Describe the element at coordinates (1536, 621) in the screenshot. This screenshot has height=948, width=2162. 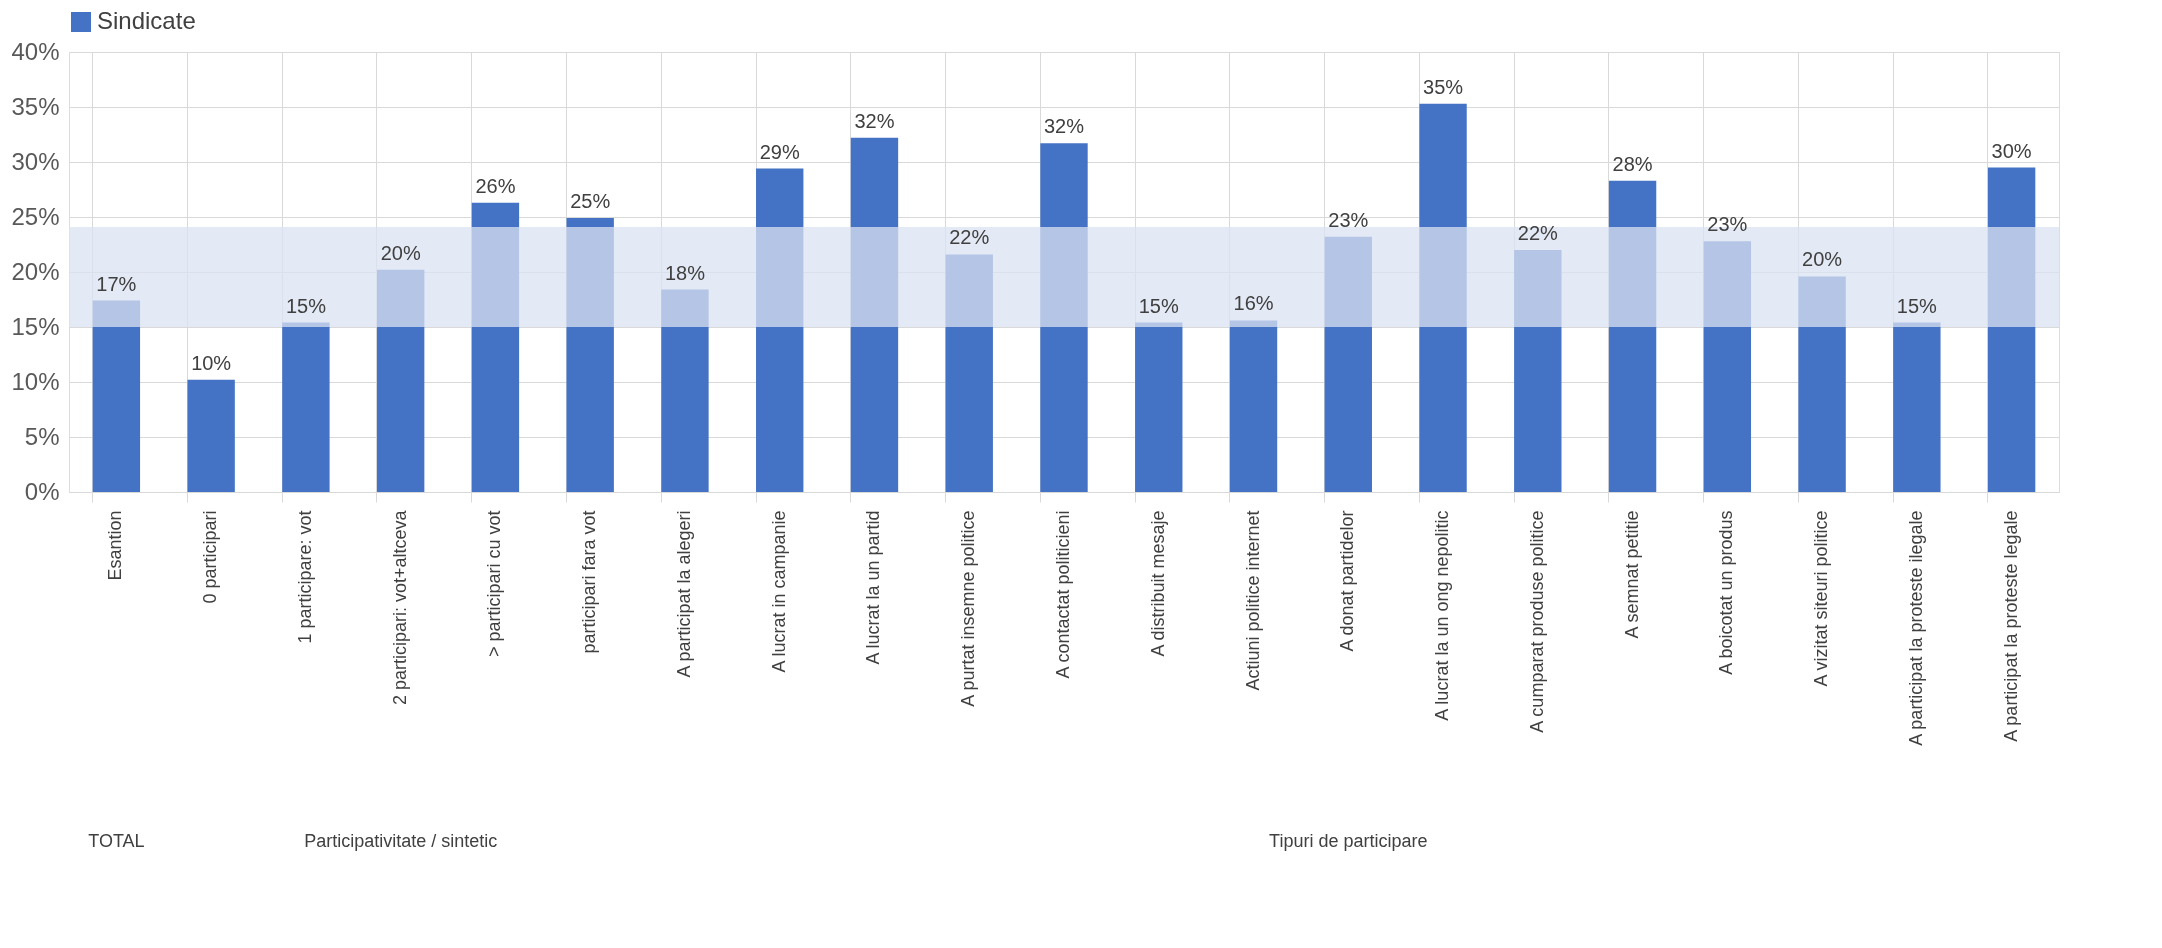
I see `x-tick-label: A cumparat produse politice` at that location.